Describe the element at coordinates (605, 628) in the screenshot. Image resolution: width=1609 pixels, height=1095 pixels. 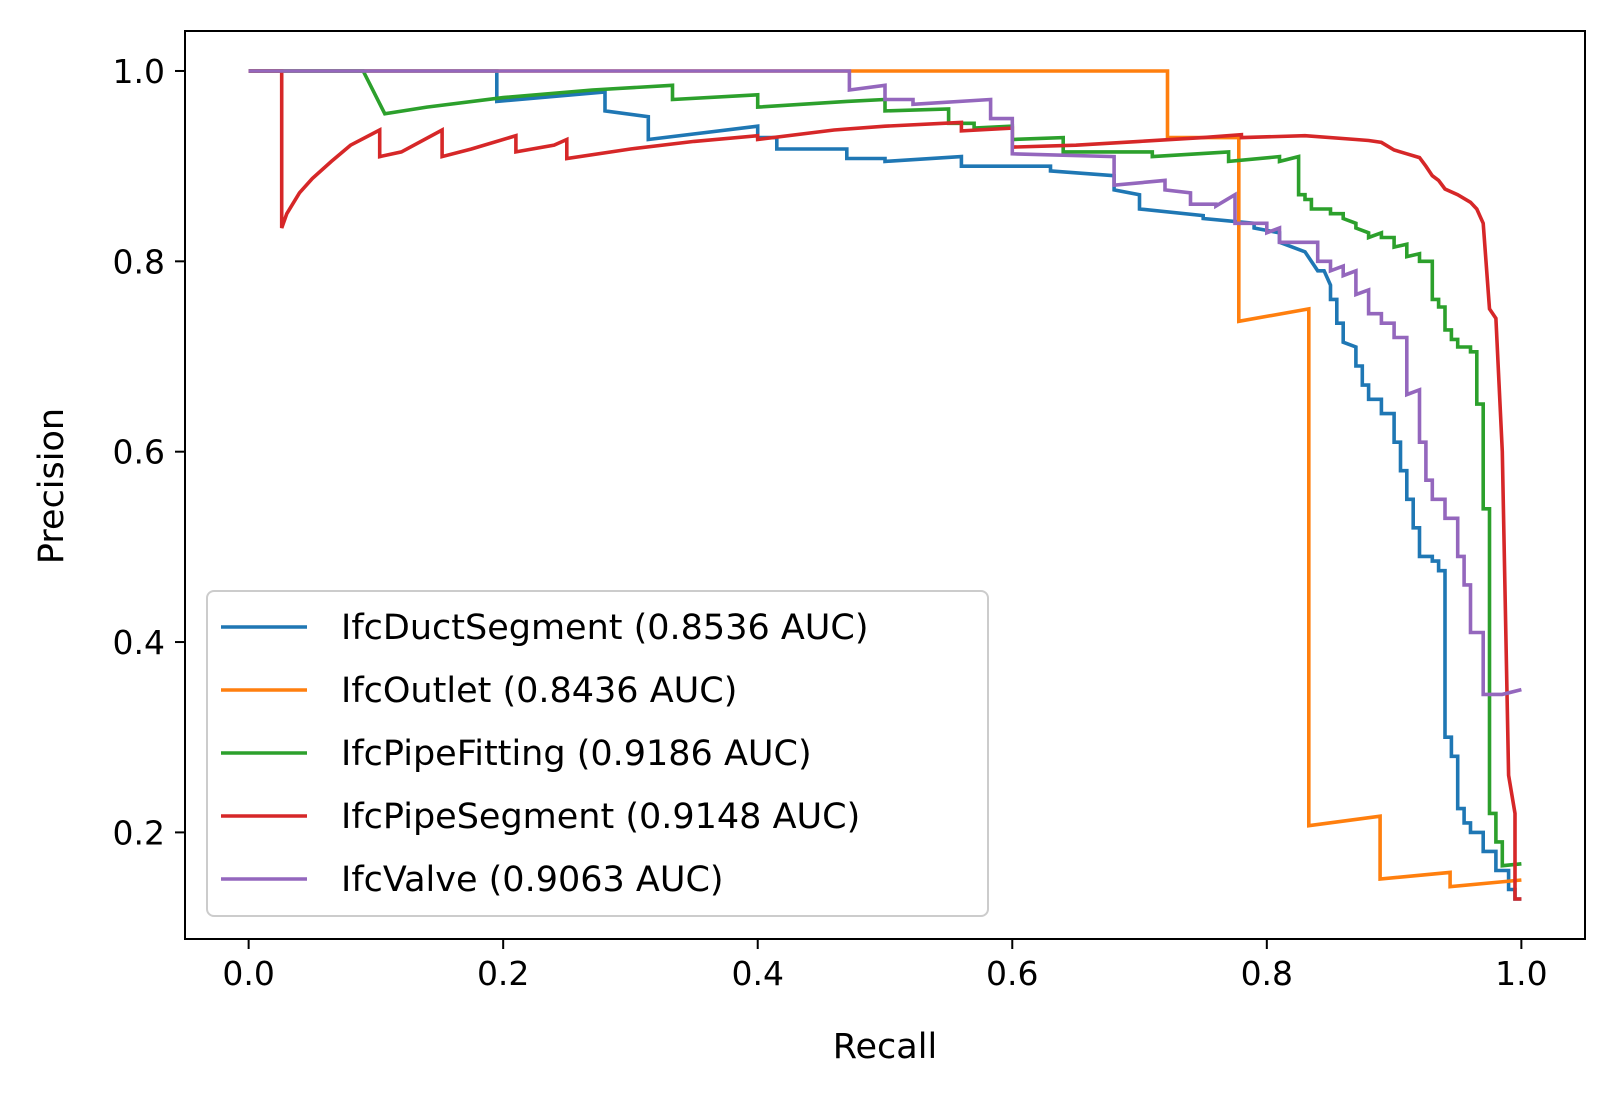
I see `legend-label-0: IfcDuctSegment (0.8536 AUC)` at that location.